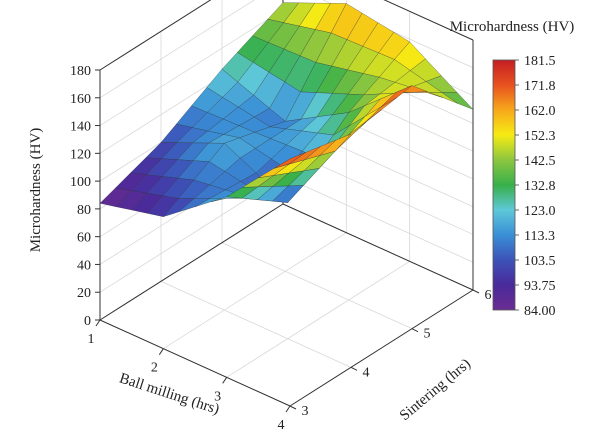 The height and width of the screenshot is (444, 600). What do you see at coordinates (36, 190) in the screenshot?
I see `z-axis-label: Microhardness (HV)` at bounding box center [36, 190].